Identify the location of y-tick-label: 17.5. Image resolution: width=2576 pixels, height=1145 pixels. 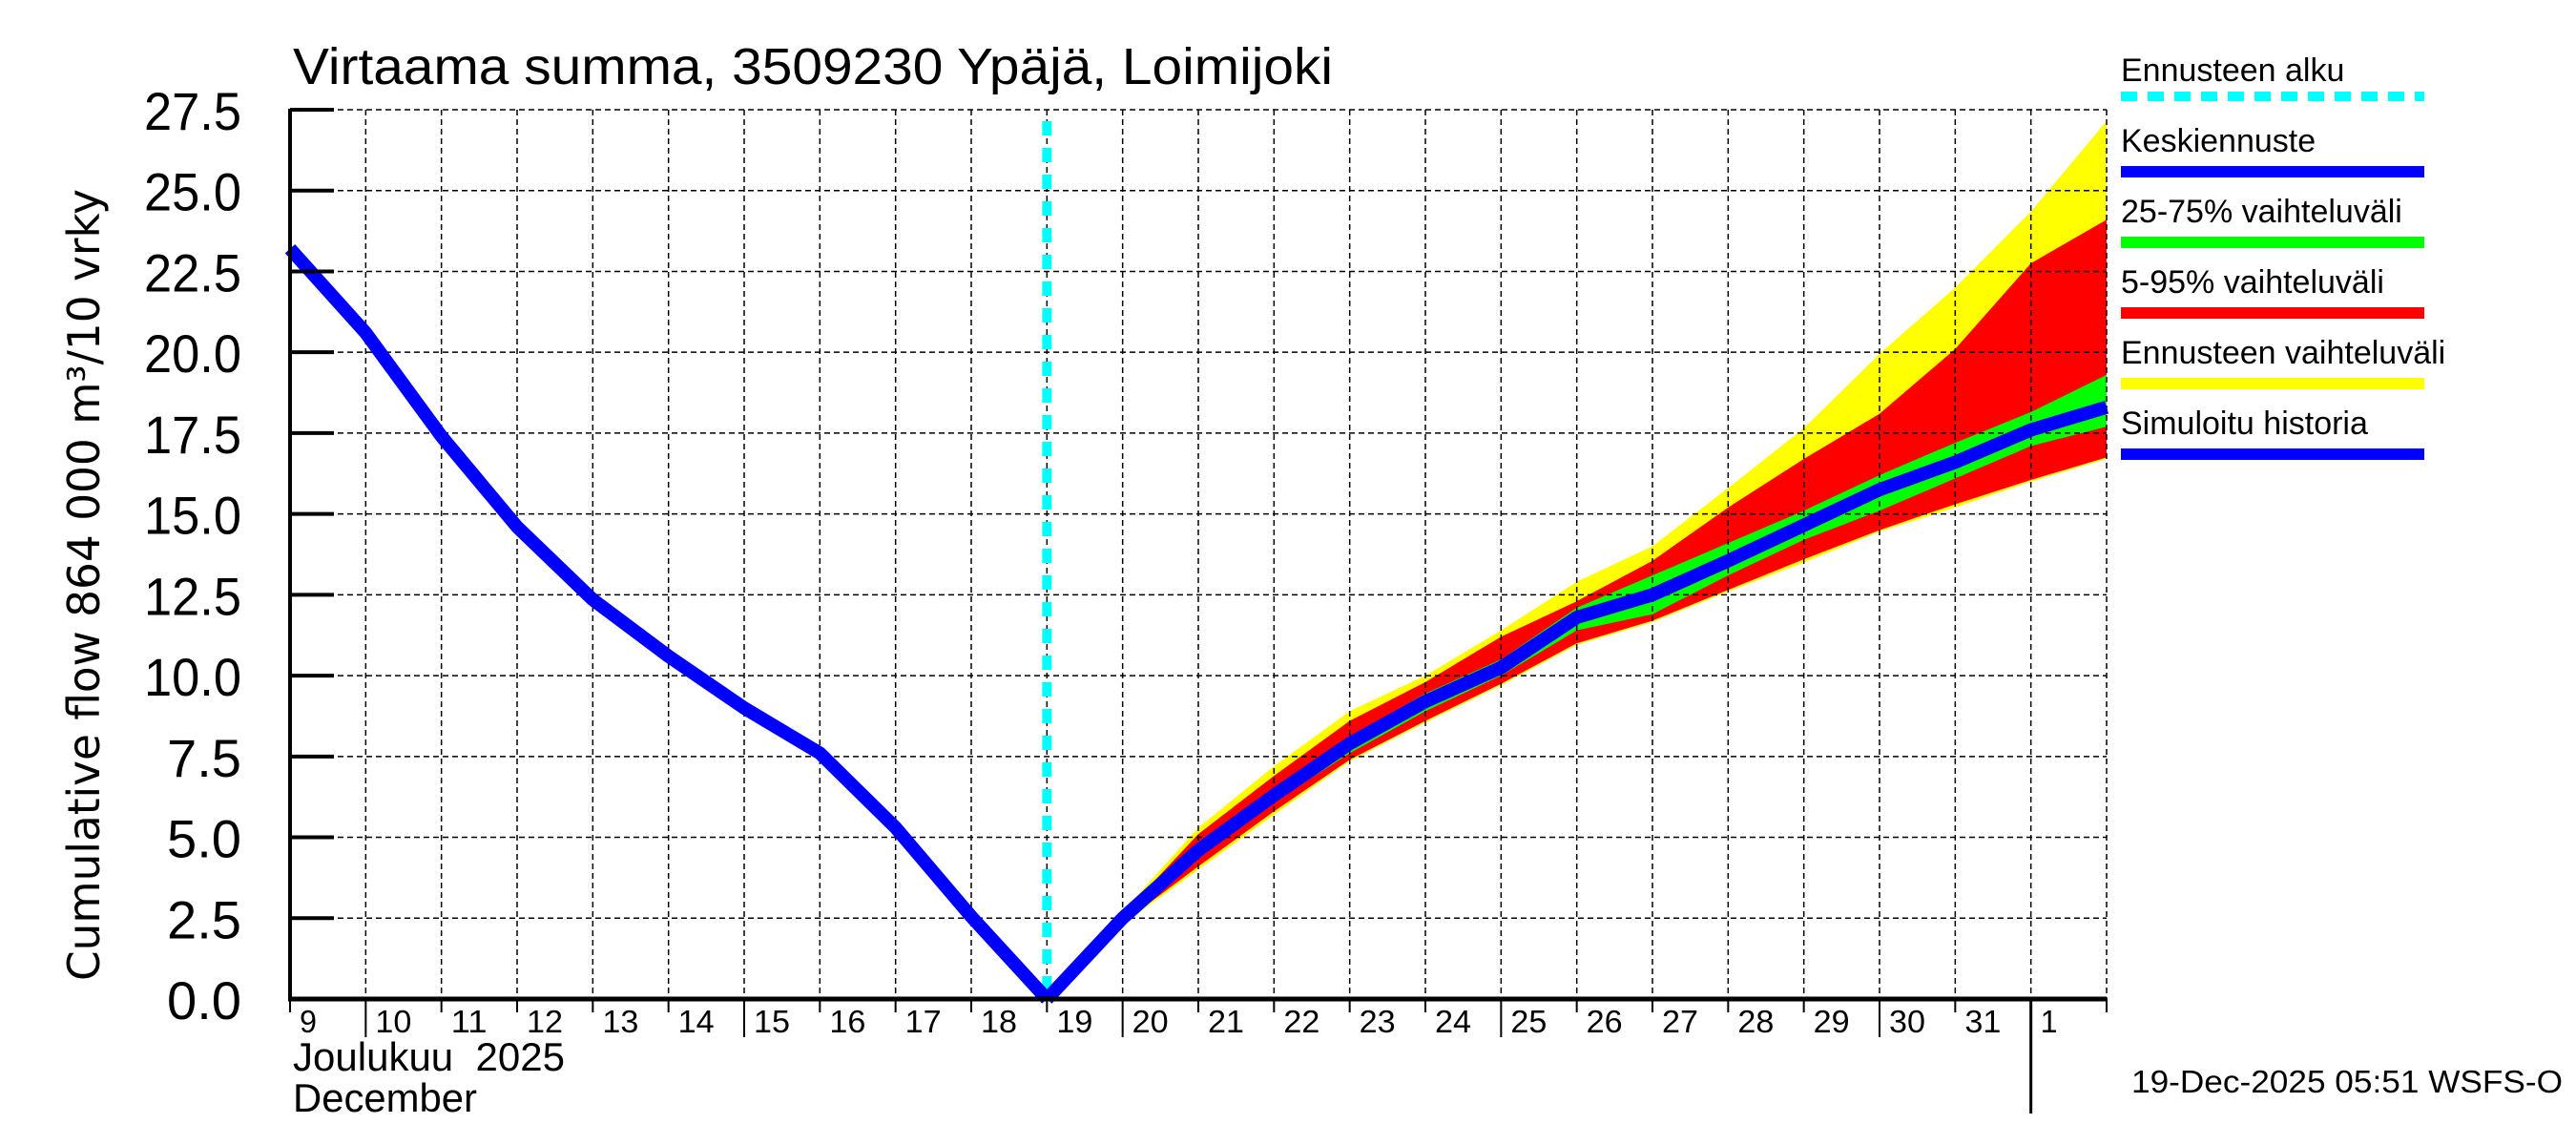
(192, 435).